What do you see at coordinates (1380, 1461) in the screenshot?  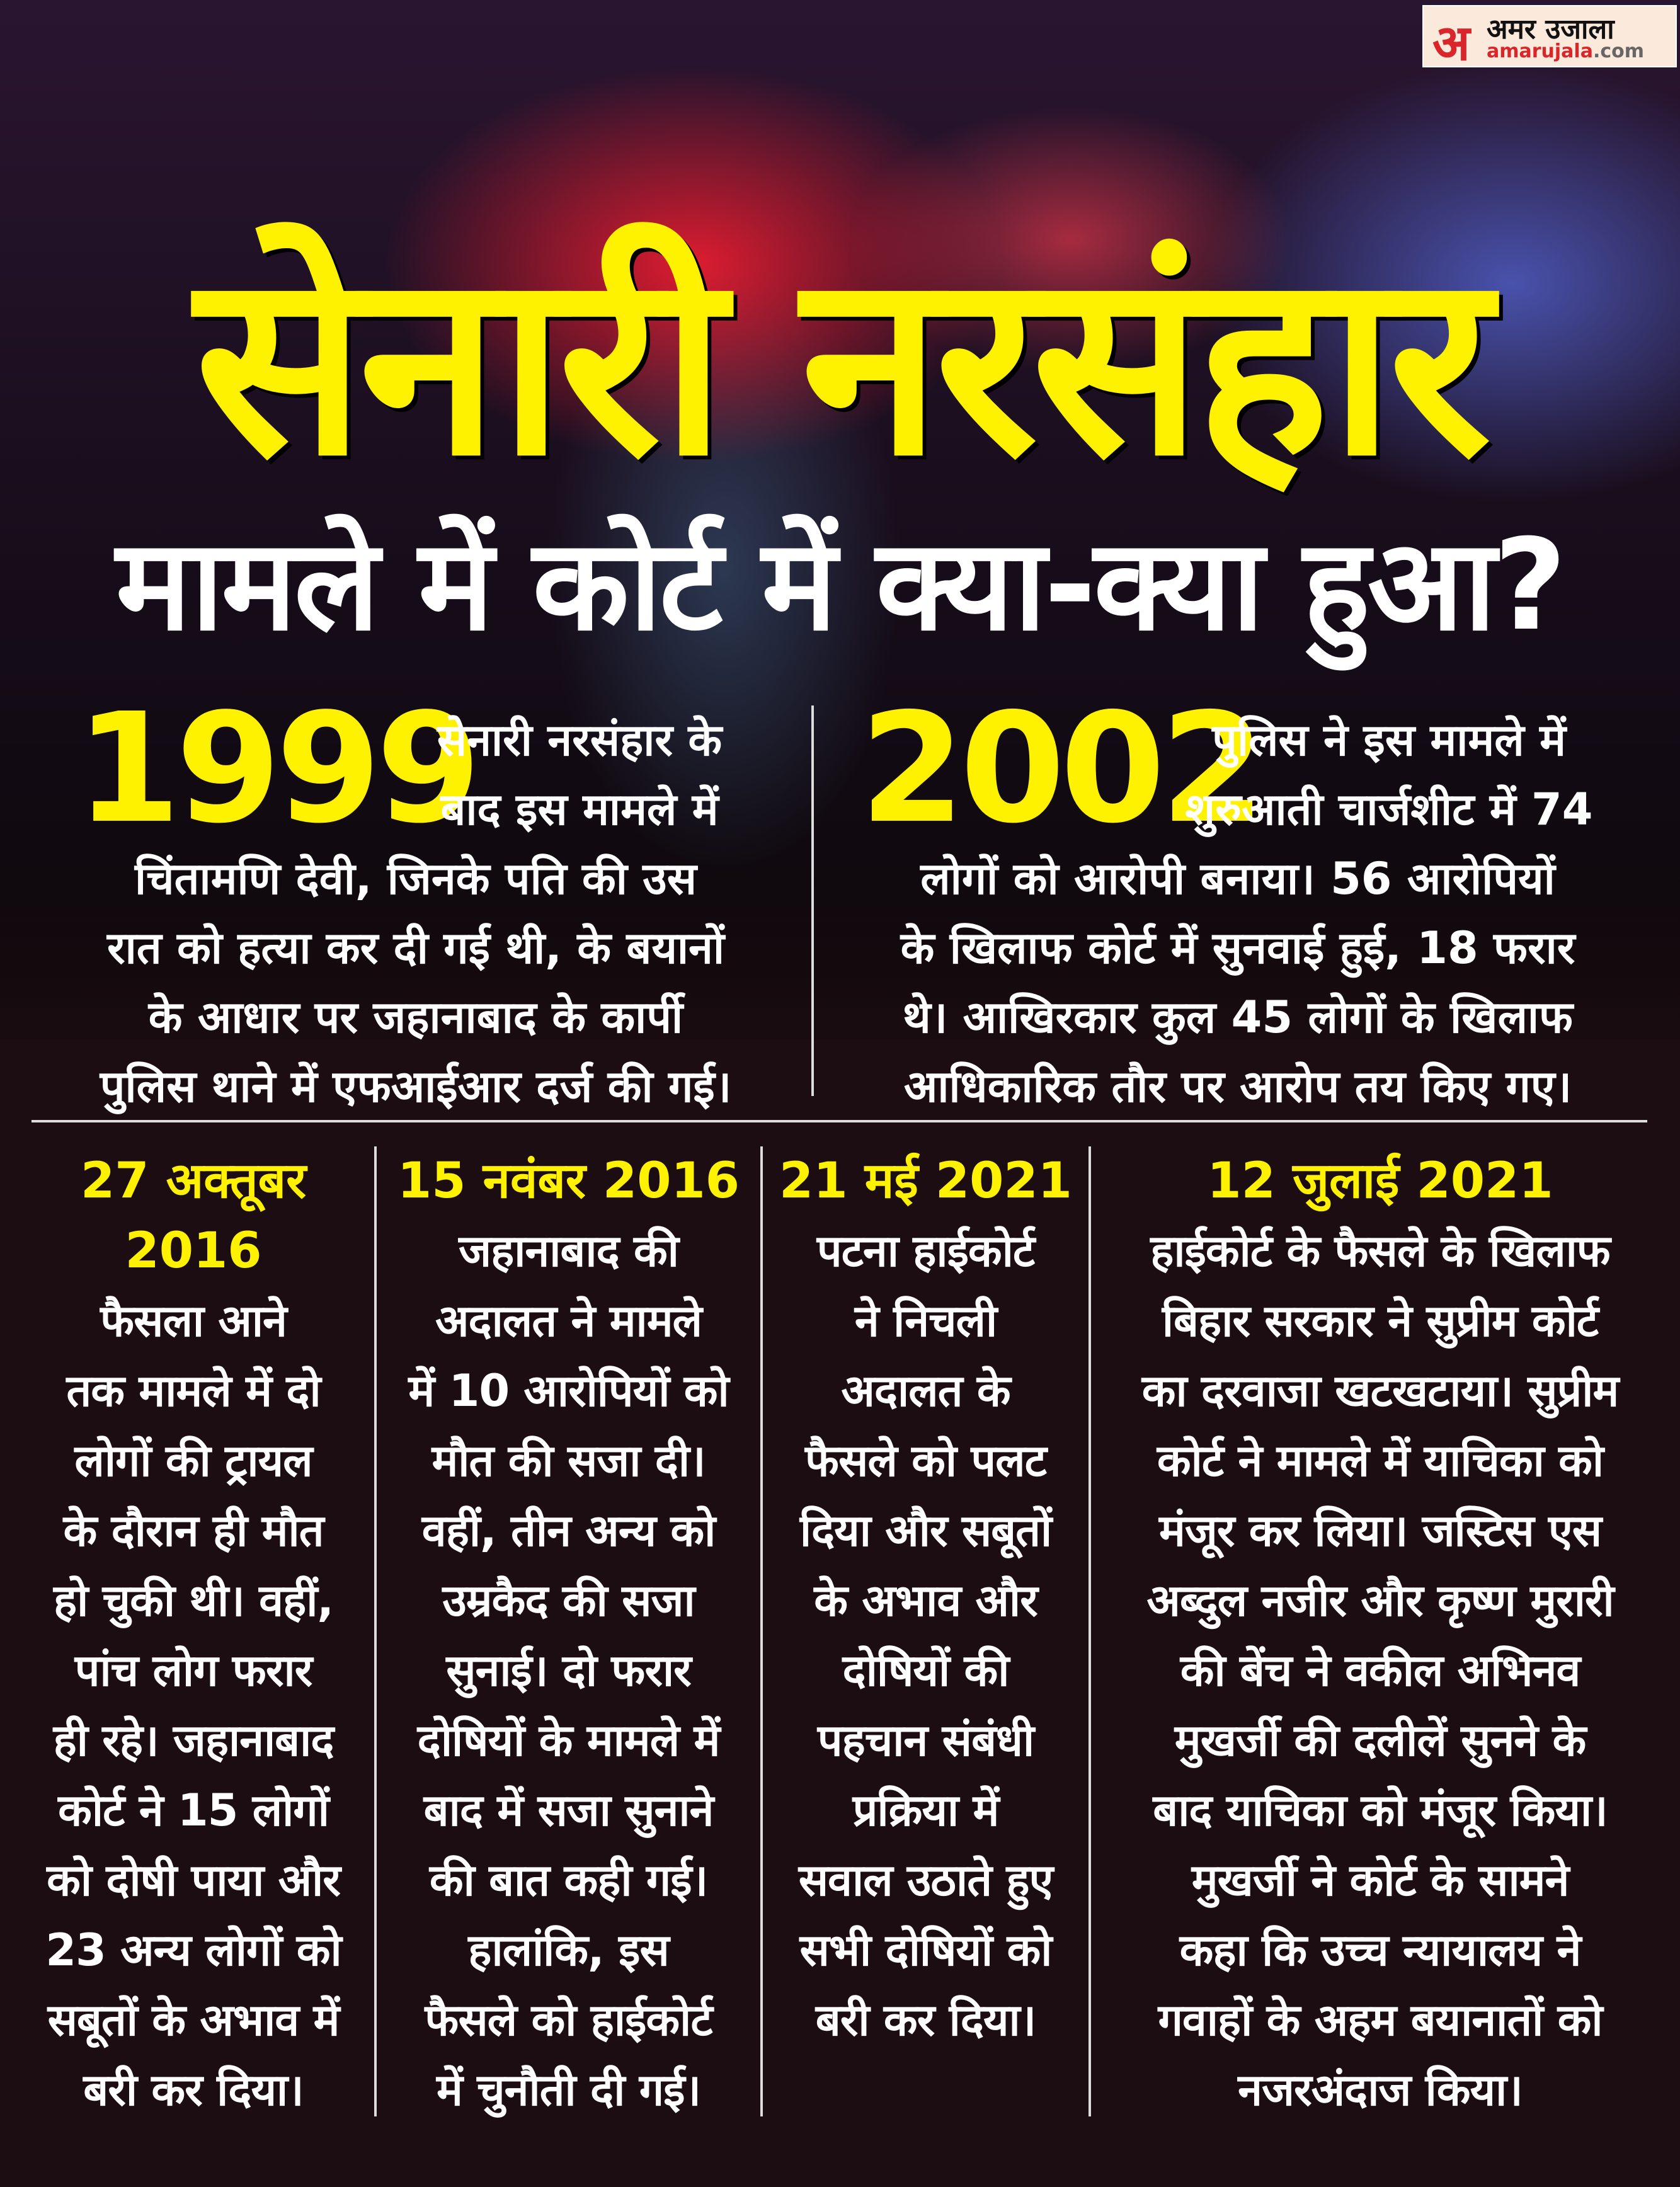 I see `text-line: कोर्ट ने मामले में याचिका को` at bounding box center [1380, 1461].